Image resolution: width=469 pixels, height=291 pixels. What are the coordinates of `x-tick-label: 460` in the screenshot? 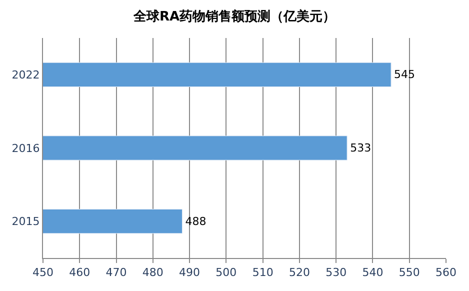 It's located at (79, 273).